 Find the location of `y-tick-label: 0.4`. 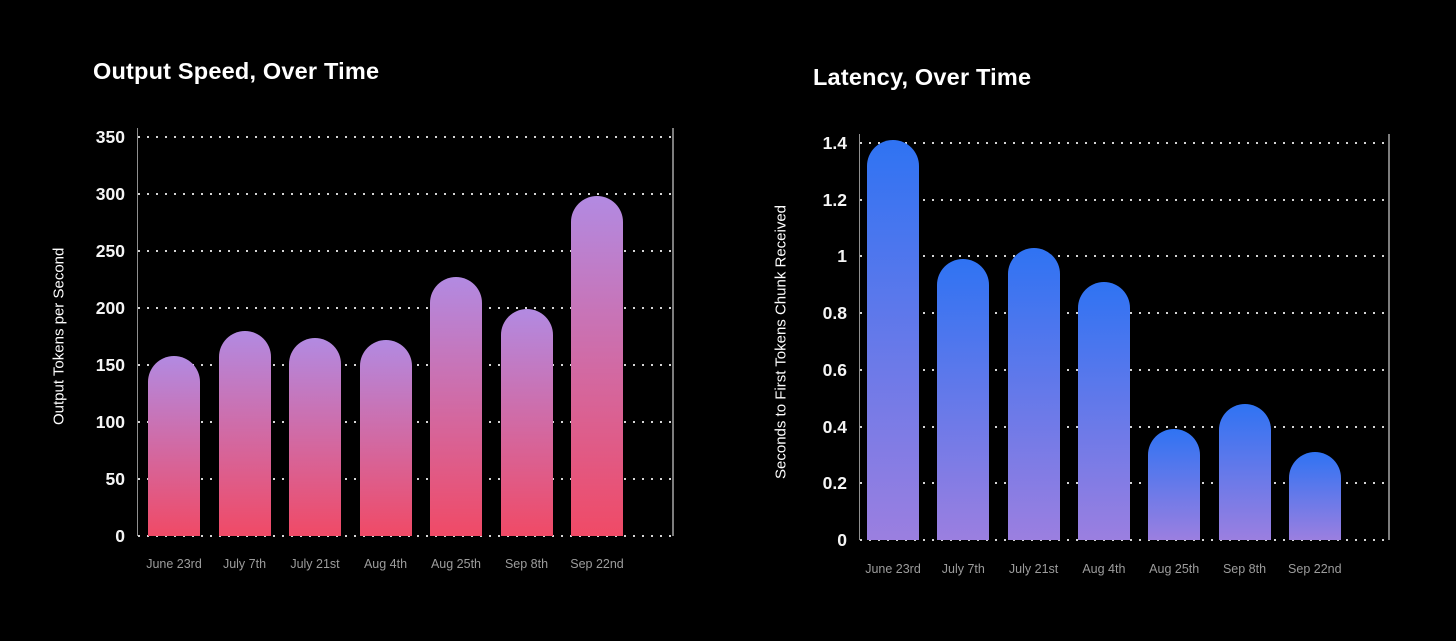

y-tick-label: 0.4 is located at coordinates (834, 426).